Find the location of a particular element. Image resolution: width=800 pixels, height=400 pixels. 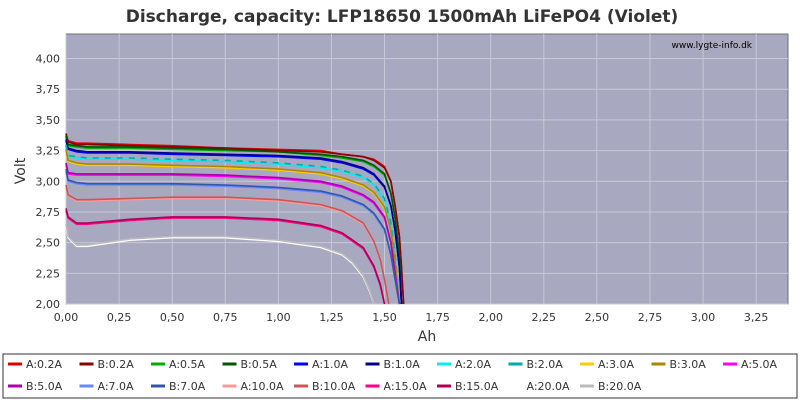

x-tick-label: 2,75 is located at coordinates (650, 317).